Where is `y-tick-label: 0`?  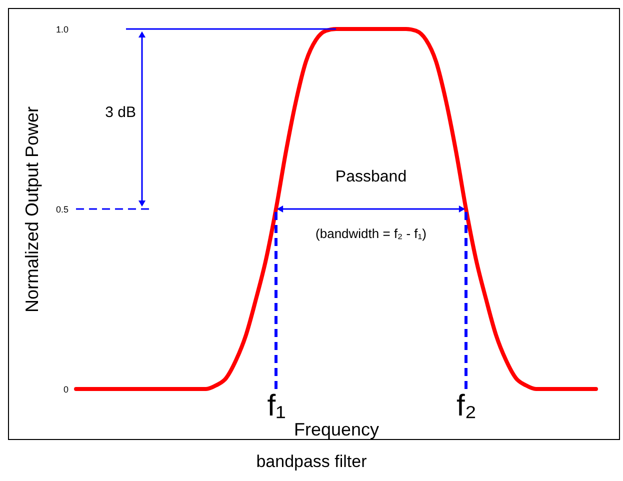
y-tick-label: 0 is located at coordinates (65, 389).